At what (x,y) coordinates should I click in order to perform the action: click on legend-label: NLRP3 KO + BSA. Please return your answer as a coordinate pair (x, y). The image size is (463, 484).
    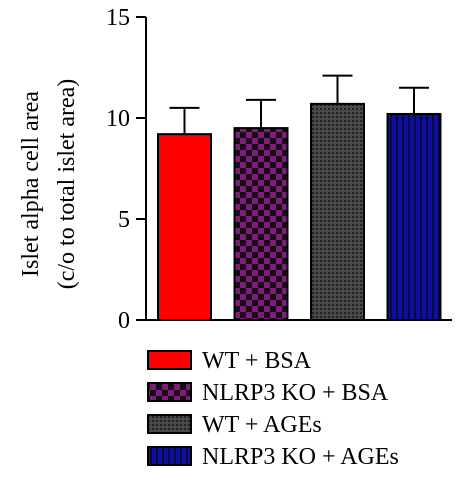
    Looking at the image, I should click on (295, 393).